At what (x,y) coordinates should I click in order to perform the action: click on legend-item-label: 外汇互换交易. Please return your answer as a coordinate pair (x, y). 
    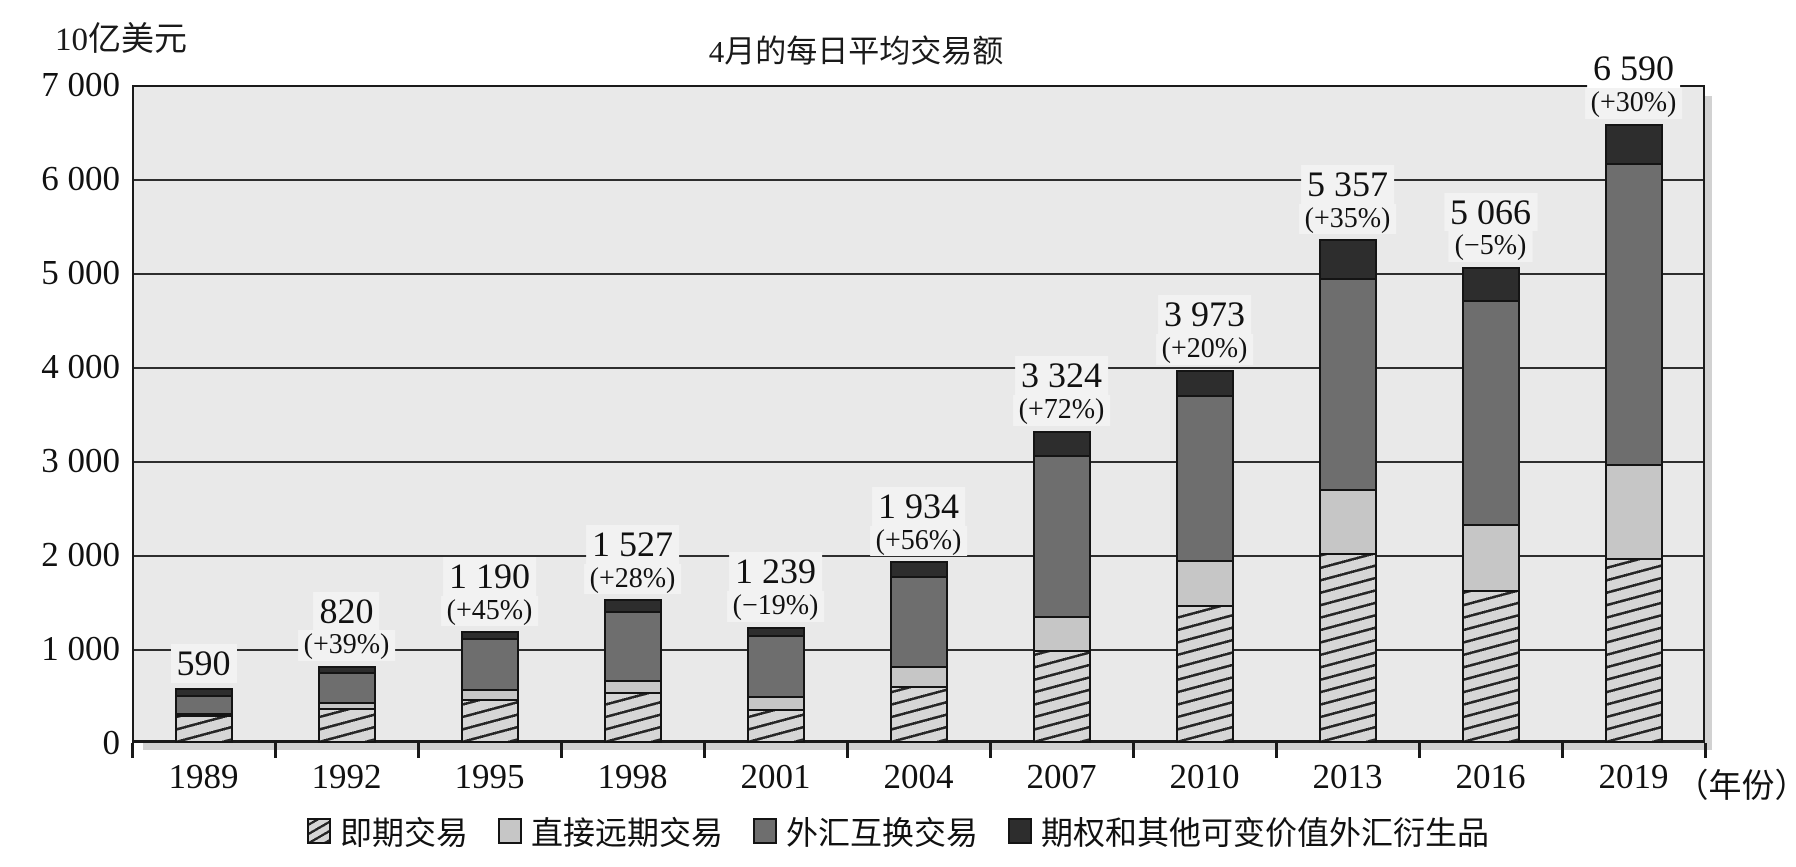
    Looking at the image, I should click on (882, 833).